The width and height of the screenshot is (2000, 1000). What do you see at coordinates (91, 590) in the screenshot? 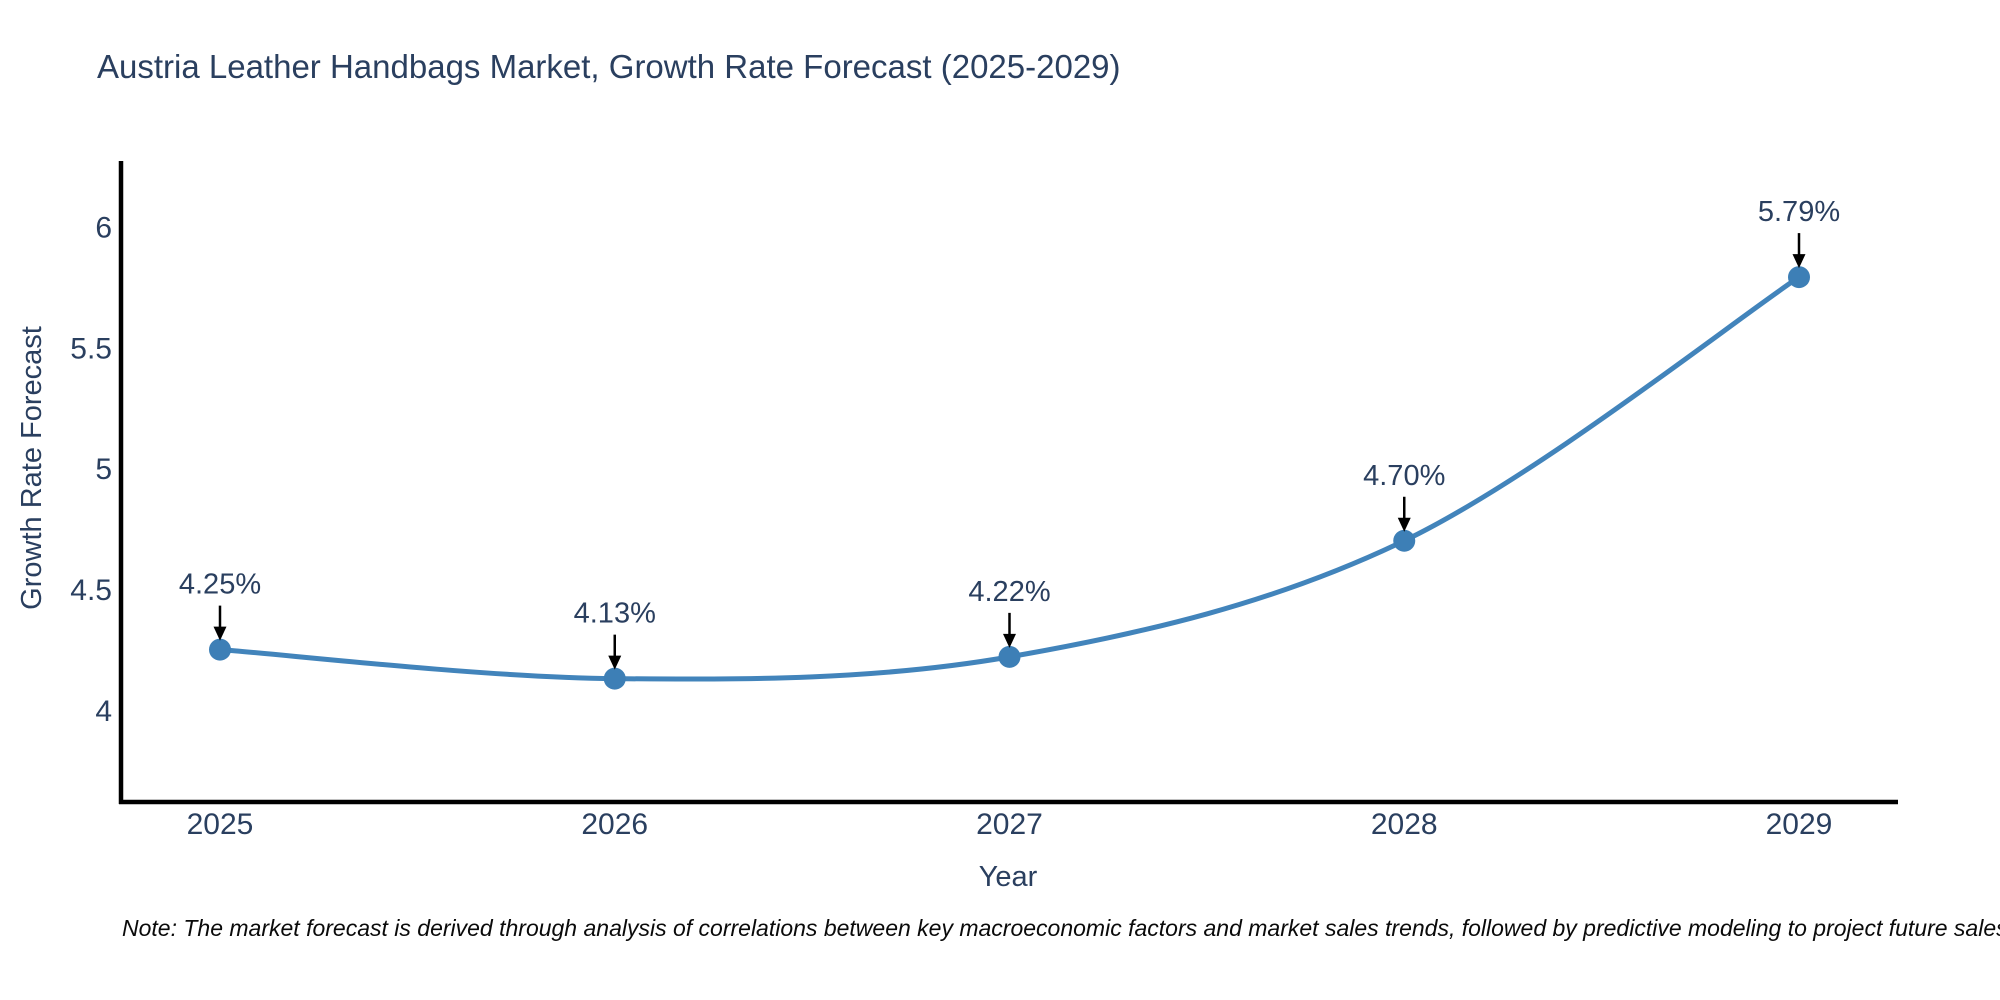
I see `y-tick-label: 4.5` at bounding box center [91, 590].